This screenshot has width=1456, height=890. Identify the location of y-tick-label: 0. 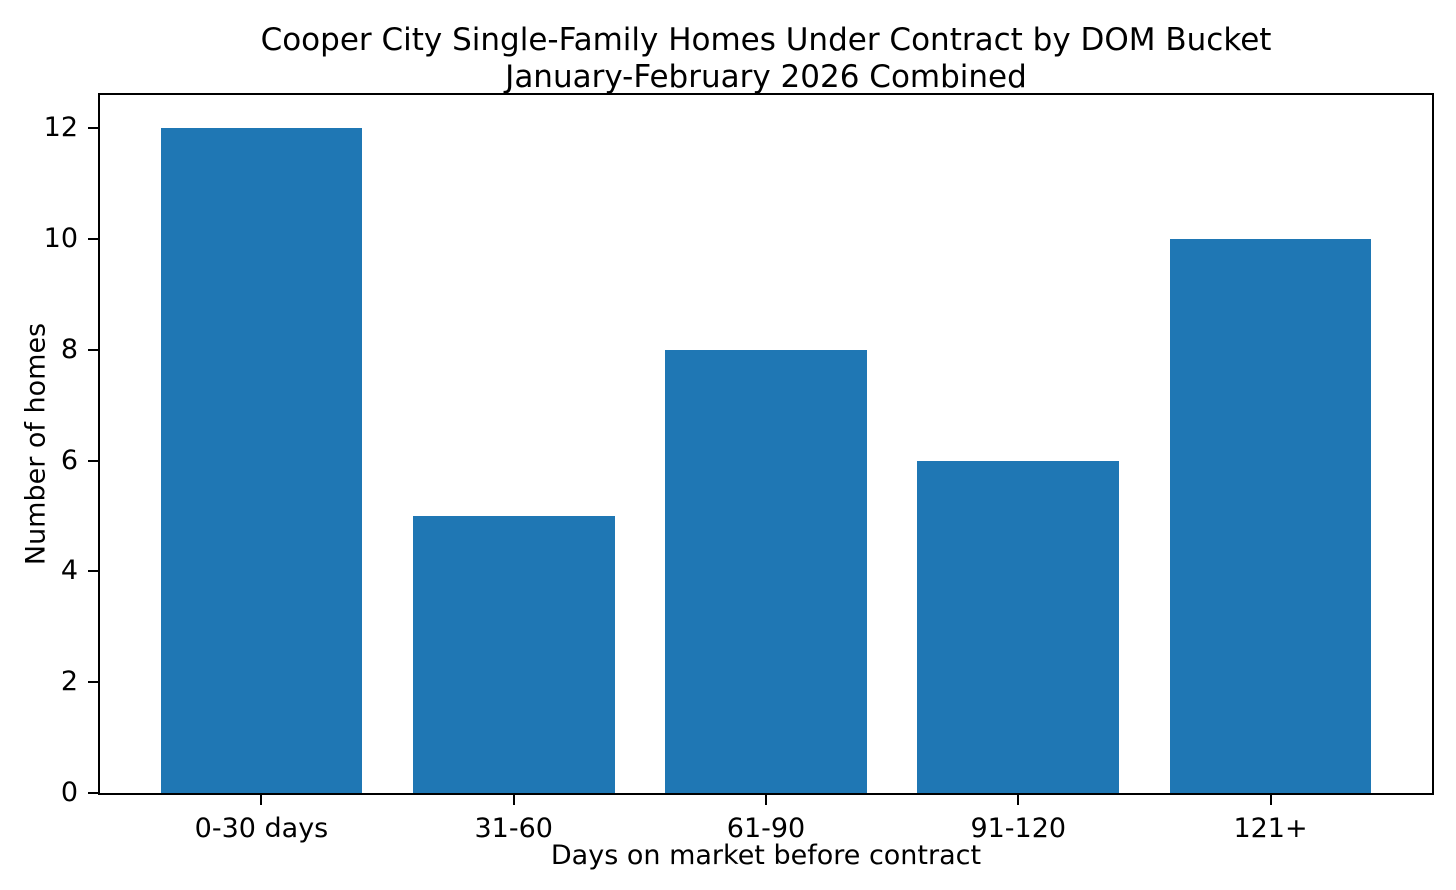
(69, 792).